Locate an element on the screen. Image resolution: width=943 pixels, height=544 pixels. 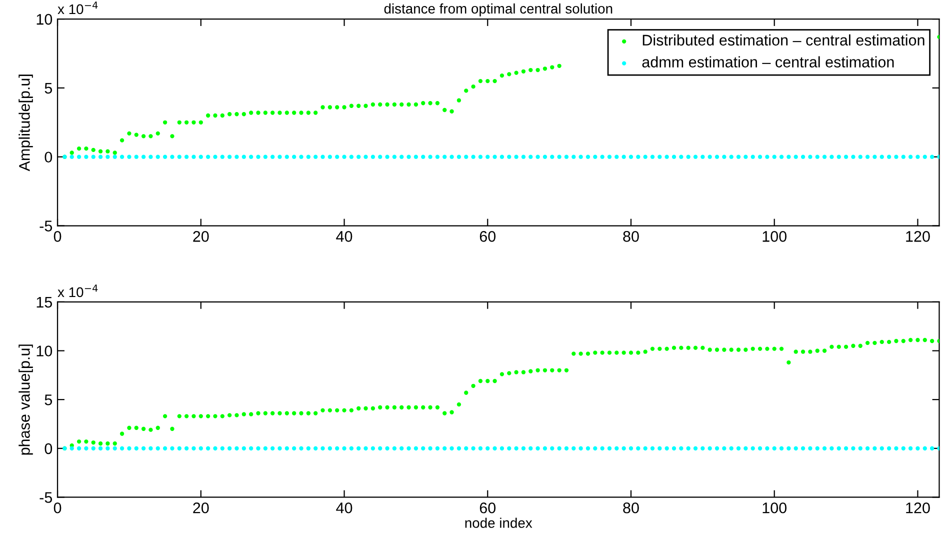
legend-label: Distributed estimation – central estimation is located at coordinates (783, 40).